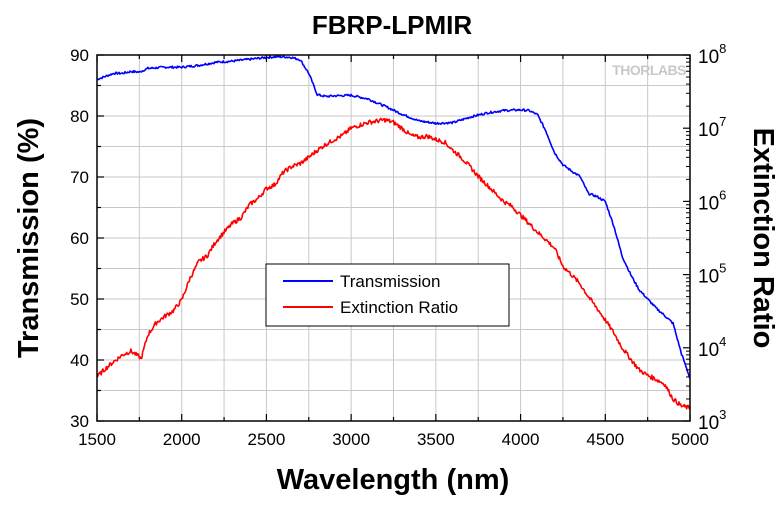 This screenshot has height=511, width=780. I want to click on x-tick-label: 2000, so click(182, 439).